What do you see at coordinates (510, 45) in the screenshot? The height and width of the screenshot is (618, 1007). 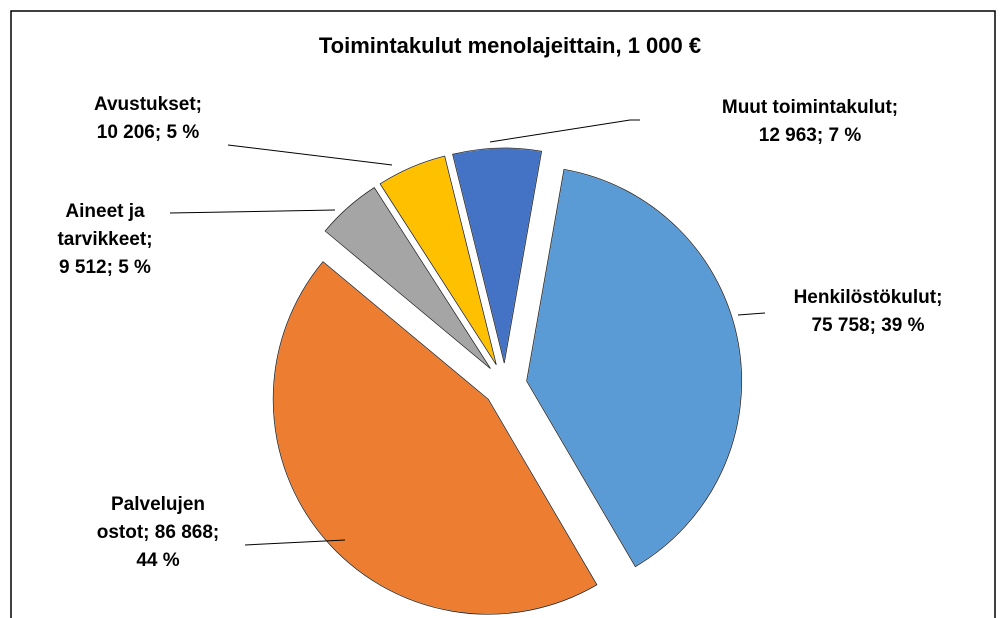 I see `chart-title: Toimintakulut menolajeittain, 1 000 €` at bounding box center [510, 45].